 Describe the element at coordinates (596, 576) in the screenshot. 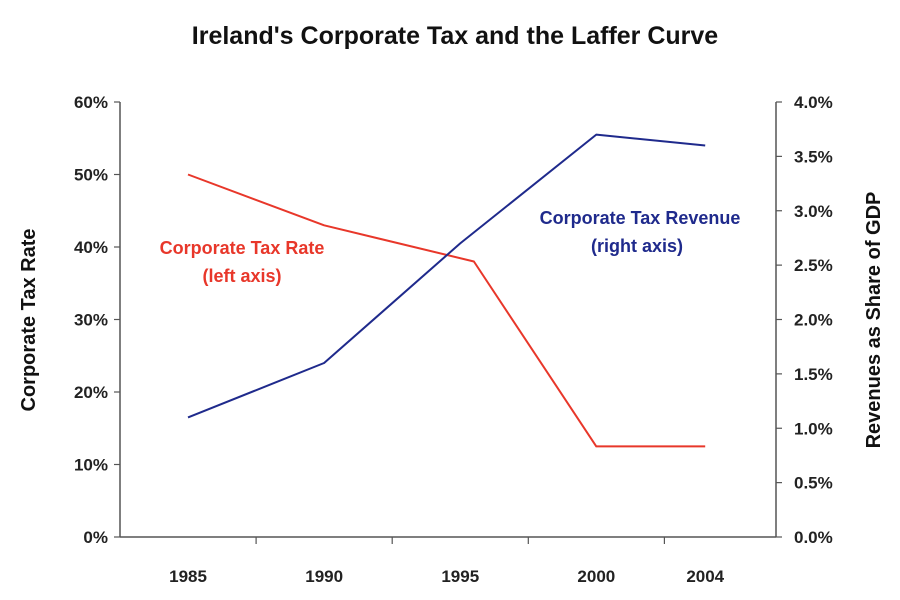

I see `x-tick-label: 2000` at that location.